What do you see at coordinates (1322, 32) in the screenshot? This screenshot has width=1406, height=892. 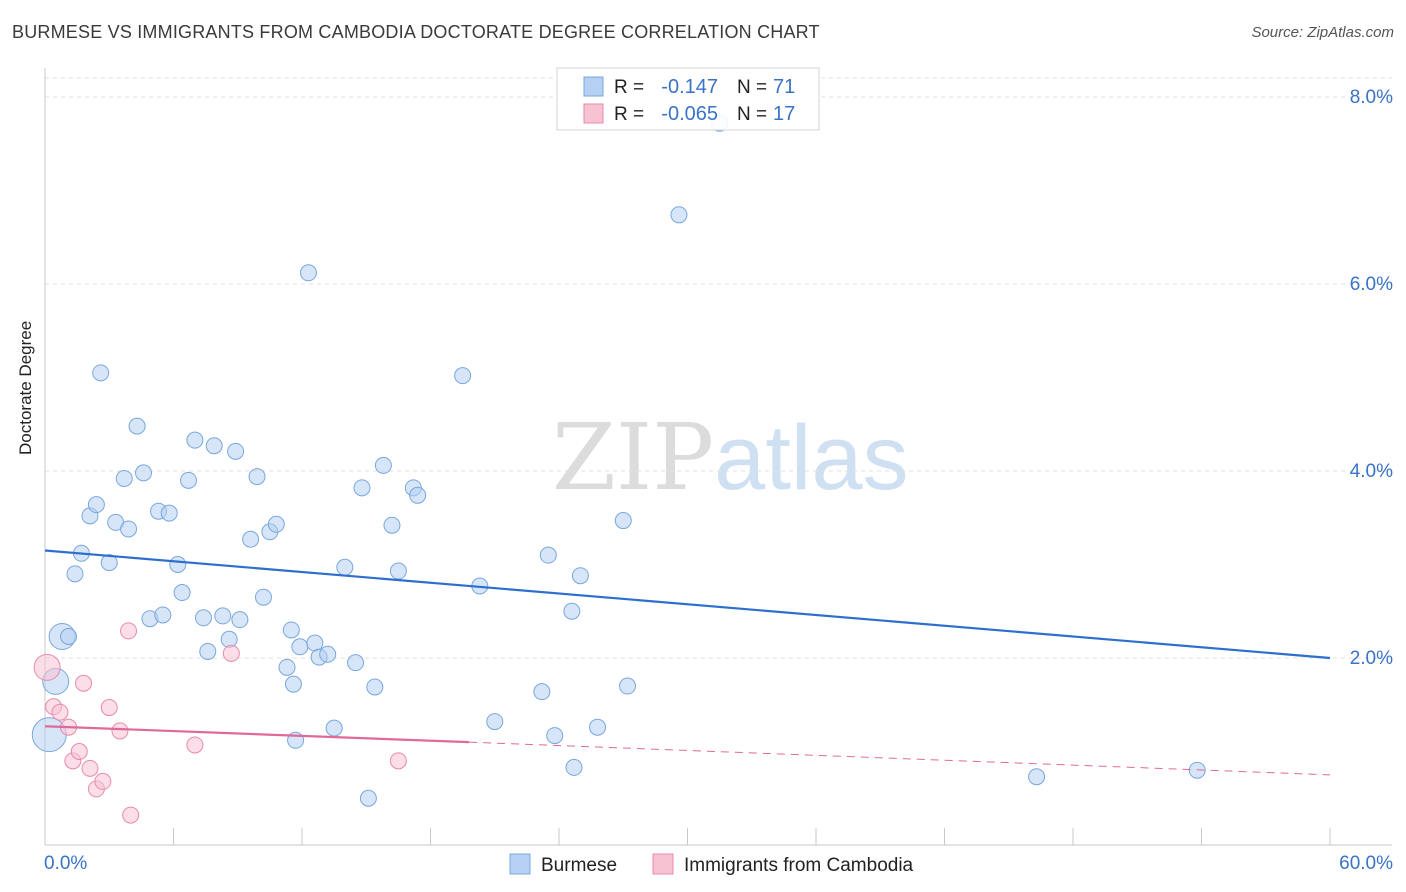 I see `source-label: Source: ZipAtlas.com` at bounding box center [1322, 32].